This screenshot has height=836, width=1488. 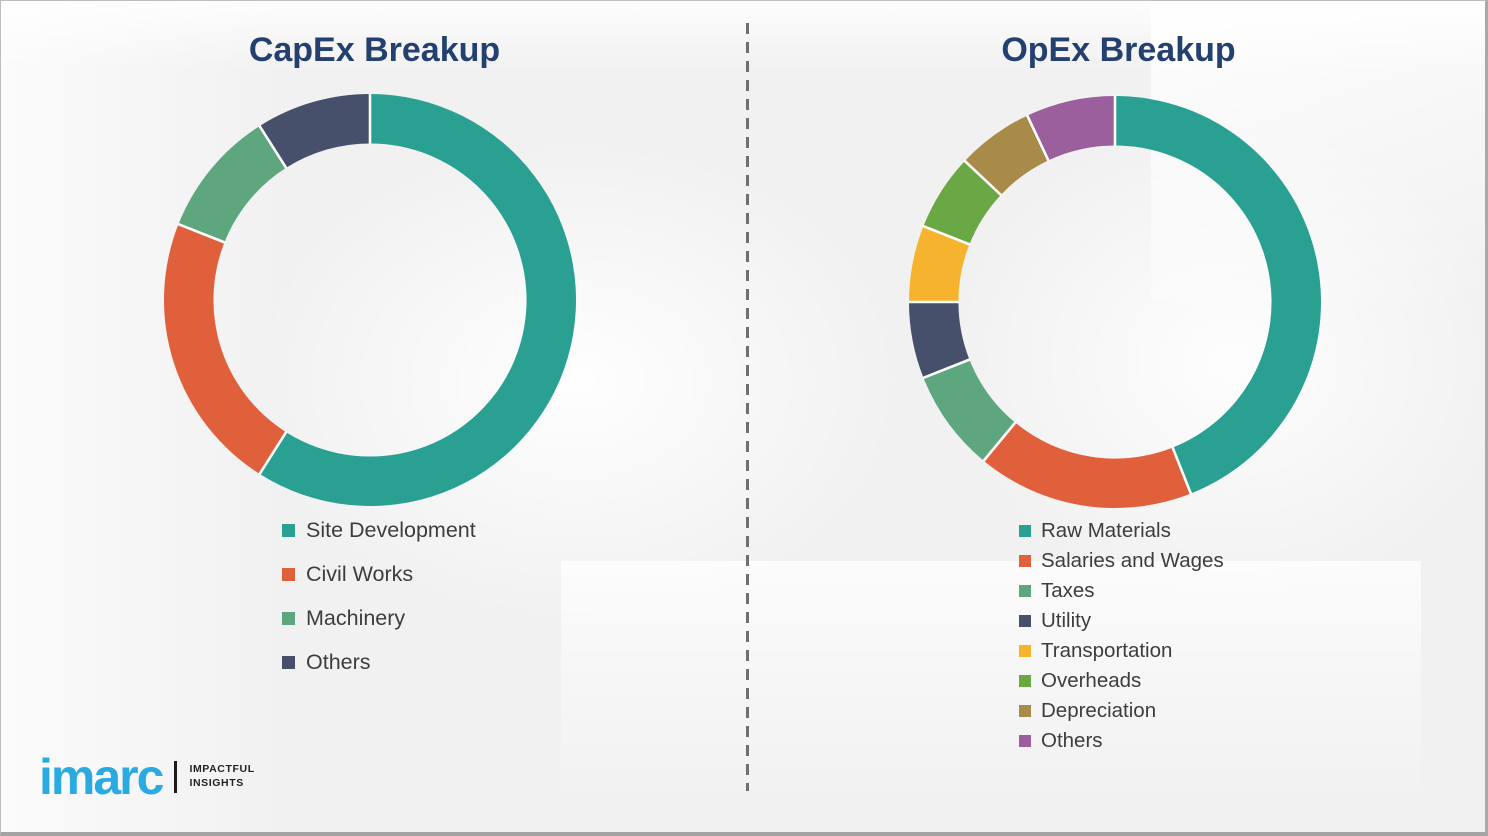 I want to click on dashed-divider, so click(x=747, y=407).